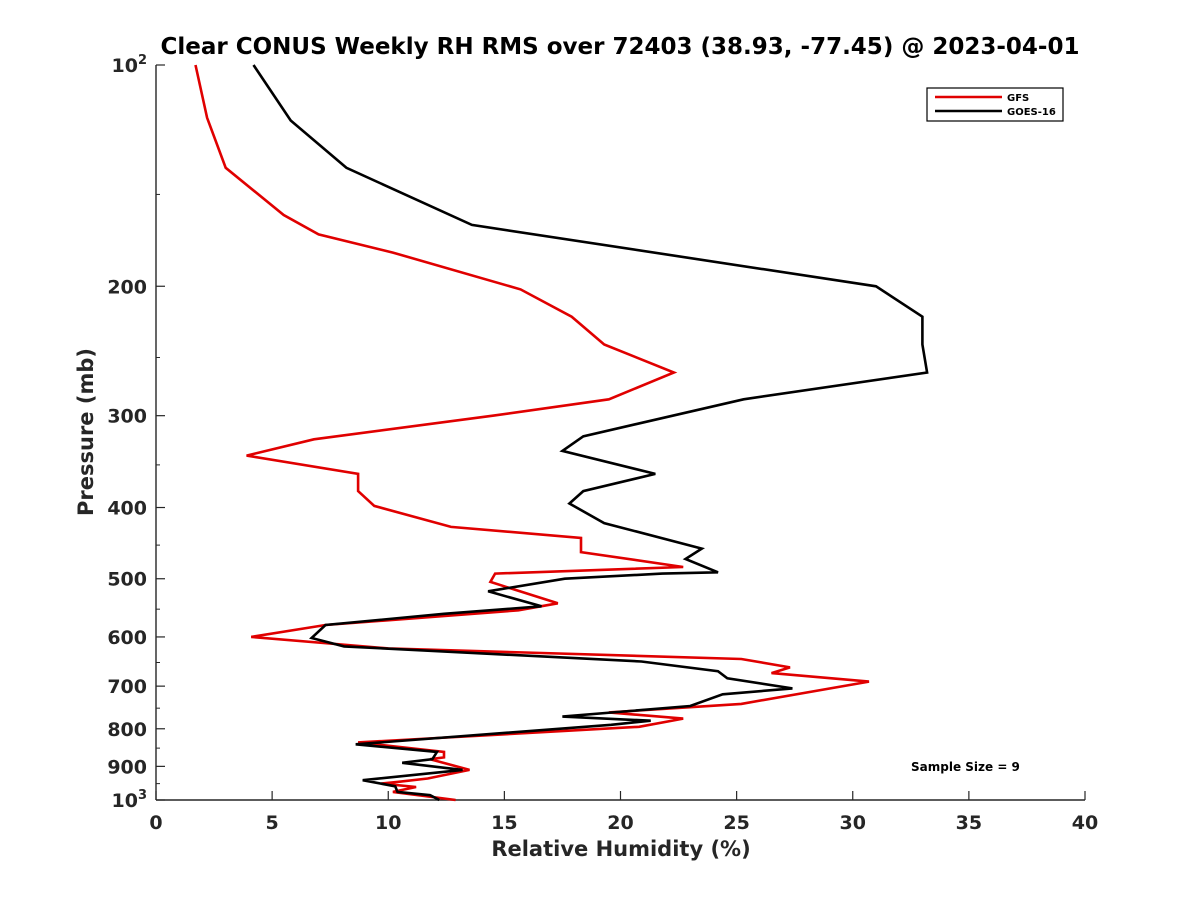 Image resolution: width=1200 pixels, height=900 pixels. I want to click on y-axis-label: Pressure (mb), so click(86, 432).